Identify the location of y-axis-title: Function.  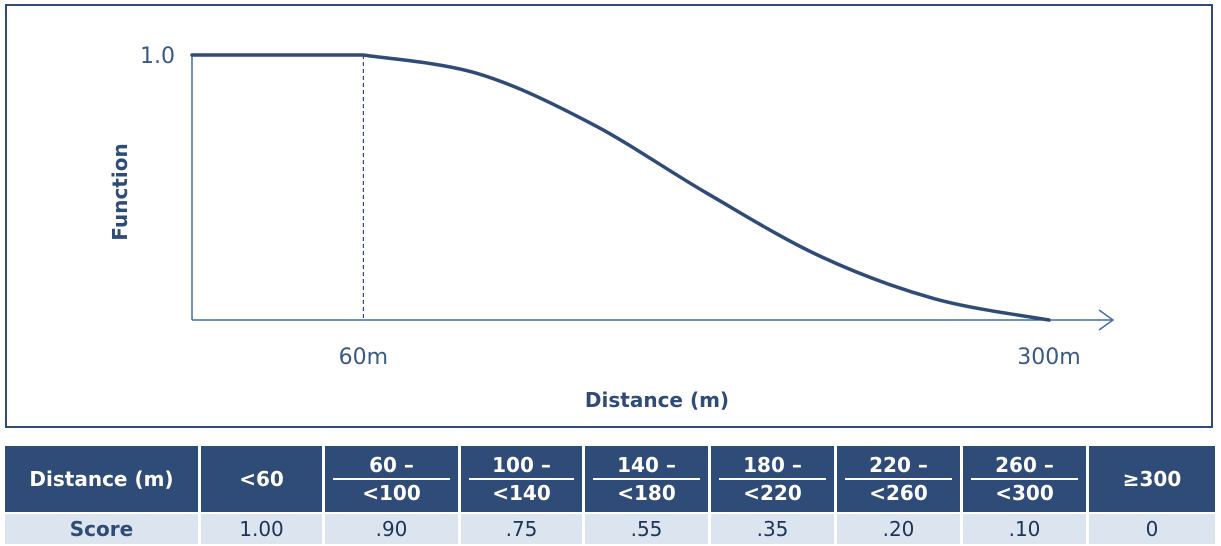
(120, 191).